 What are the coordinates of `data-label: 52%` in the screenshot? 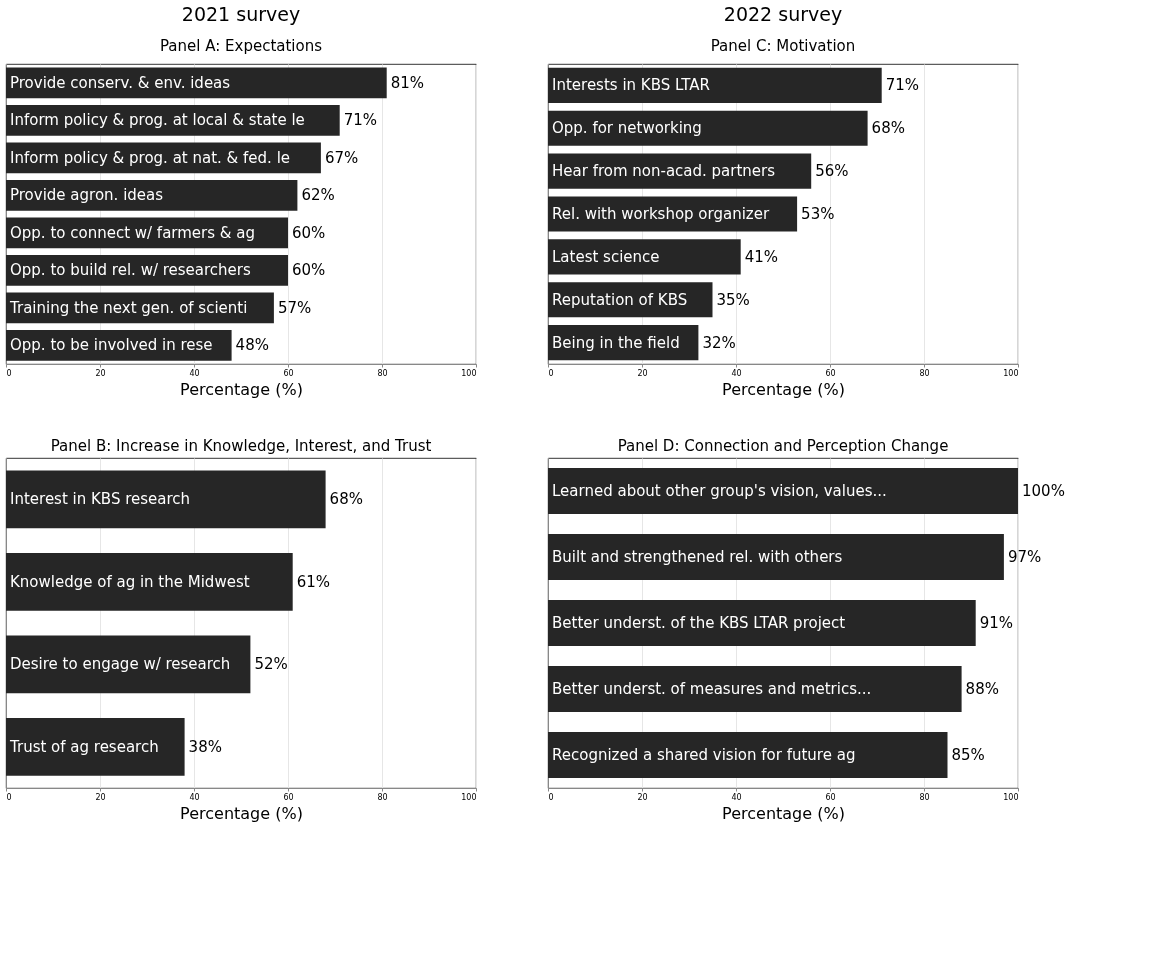 It's located at (271, 664).